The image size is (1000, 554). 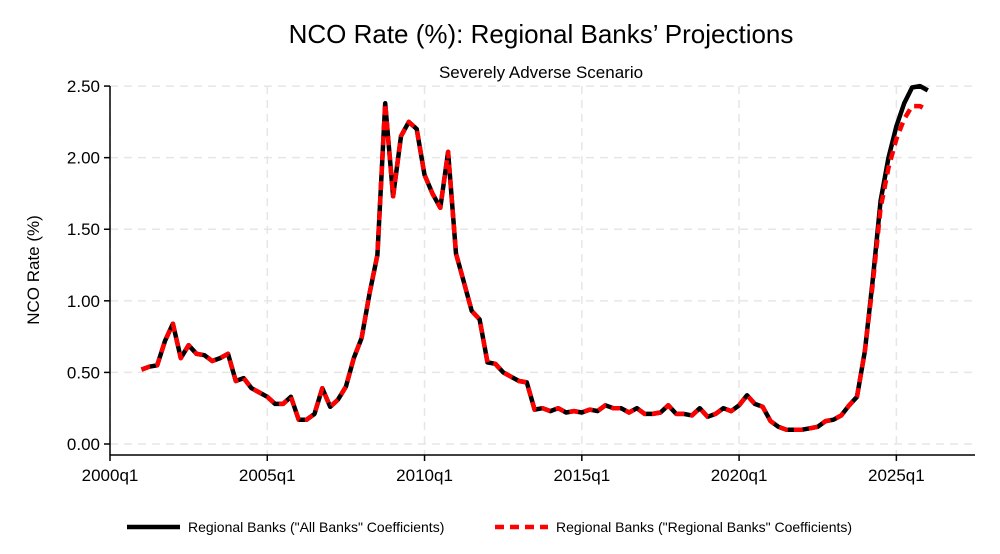 I want to click on y-tick-label: 0.50, so click(x=83, y=372).